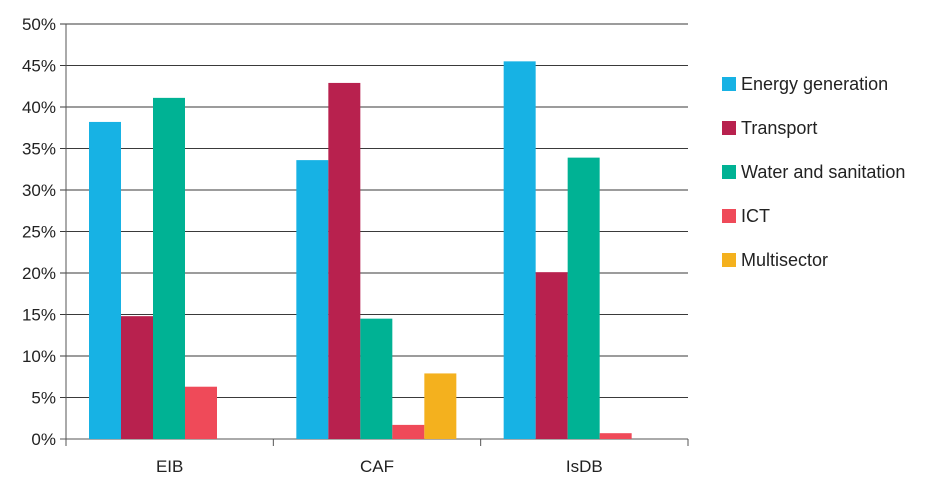 The height and width of the screenshot is (479, 937). Describe the element at coordinates (823, 172) in the screenshot. I see `legend-label: Water and sanitation` at that location.